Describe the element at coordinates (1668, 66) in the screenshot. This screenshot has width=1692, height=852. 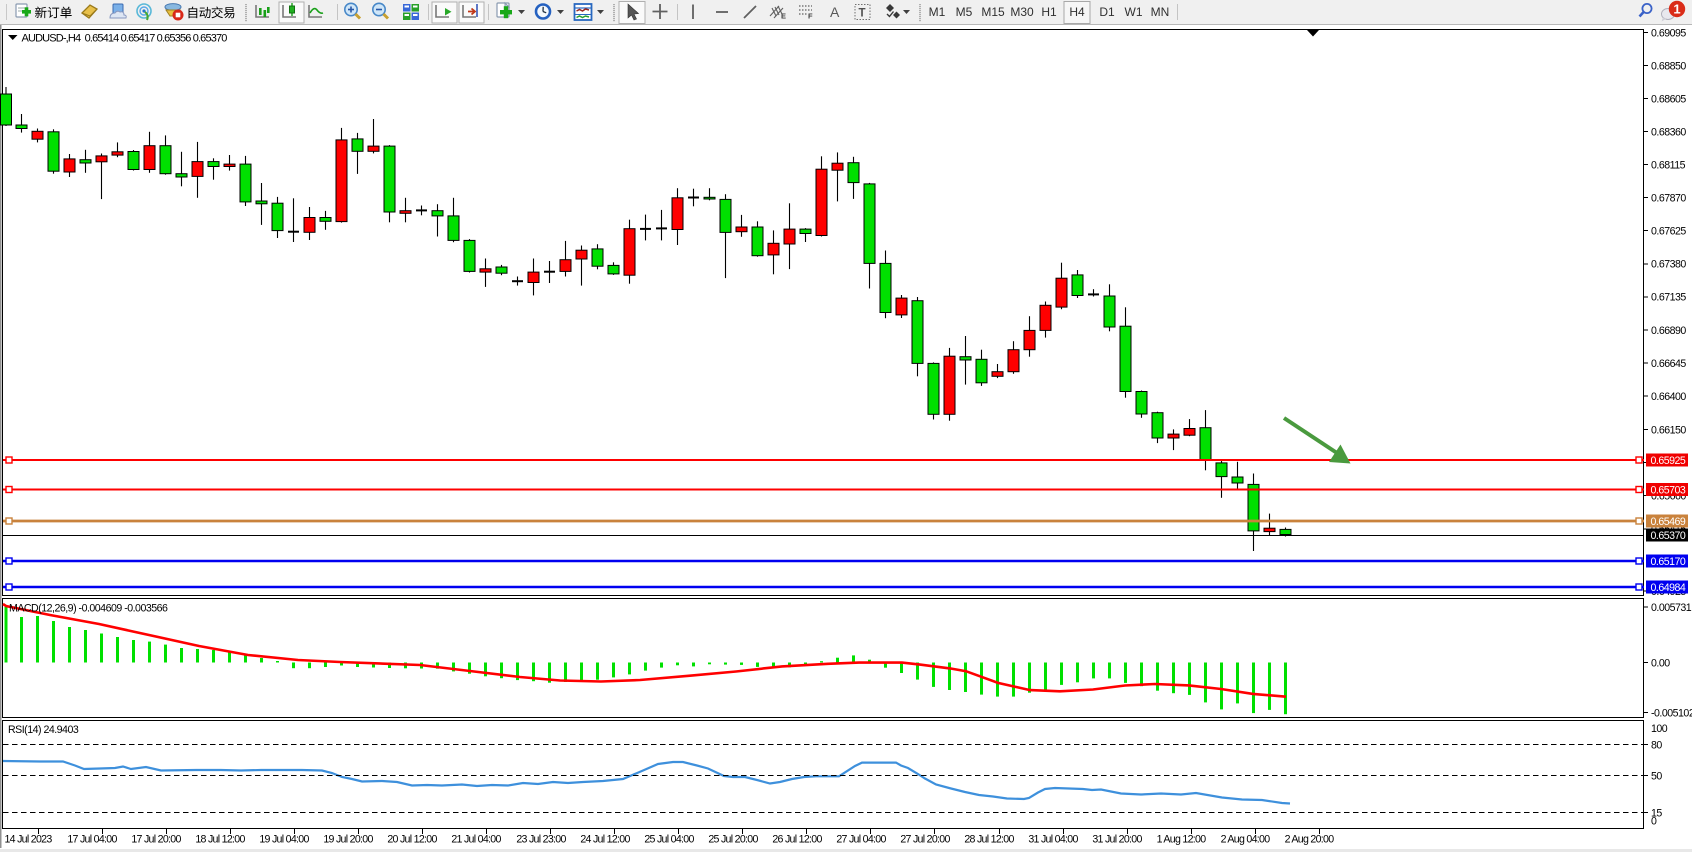
I see `svg-text: 0.68850` at that location.